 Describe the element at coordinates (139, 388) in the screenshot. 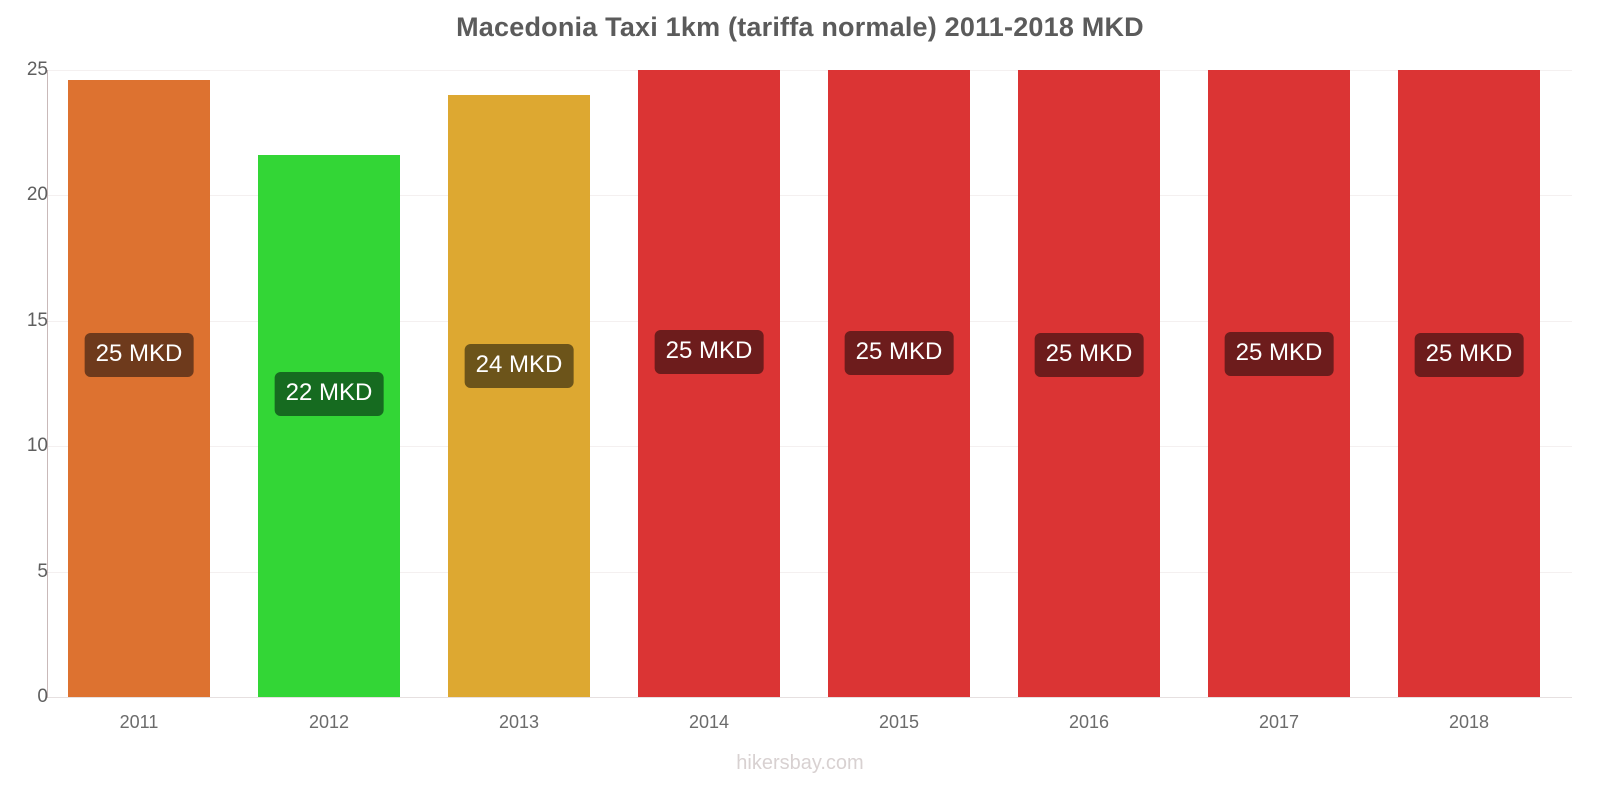

I see `bar-2011` at that location.